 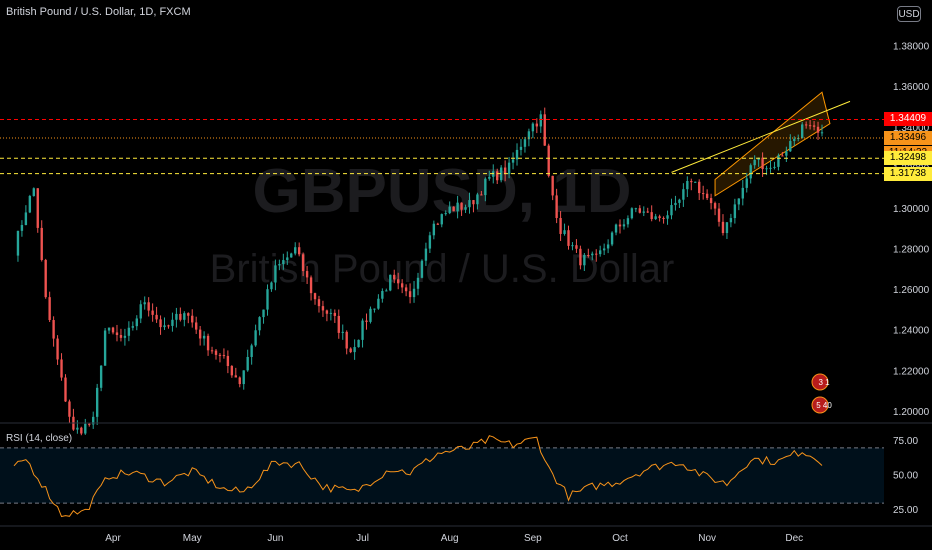 What do you see at coordinates (824, 382) in the screenshot?
I see `svg-text: 3 1` at bounding box center [824, 382].